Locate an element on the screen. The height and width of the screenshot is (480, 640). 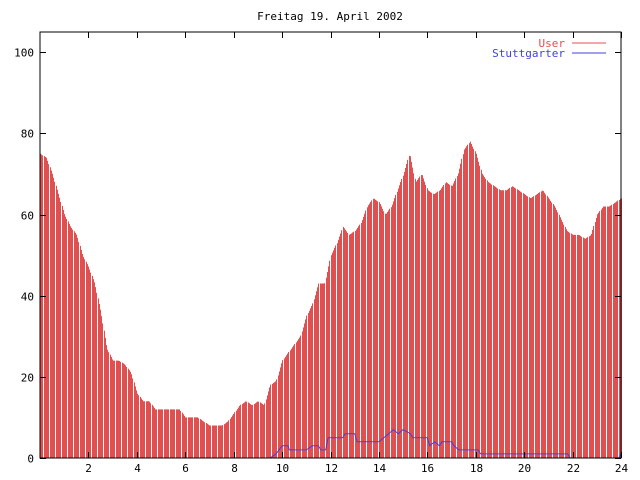
y-tick-label: 0 is located at coordinates (30, 459).